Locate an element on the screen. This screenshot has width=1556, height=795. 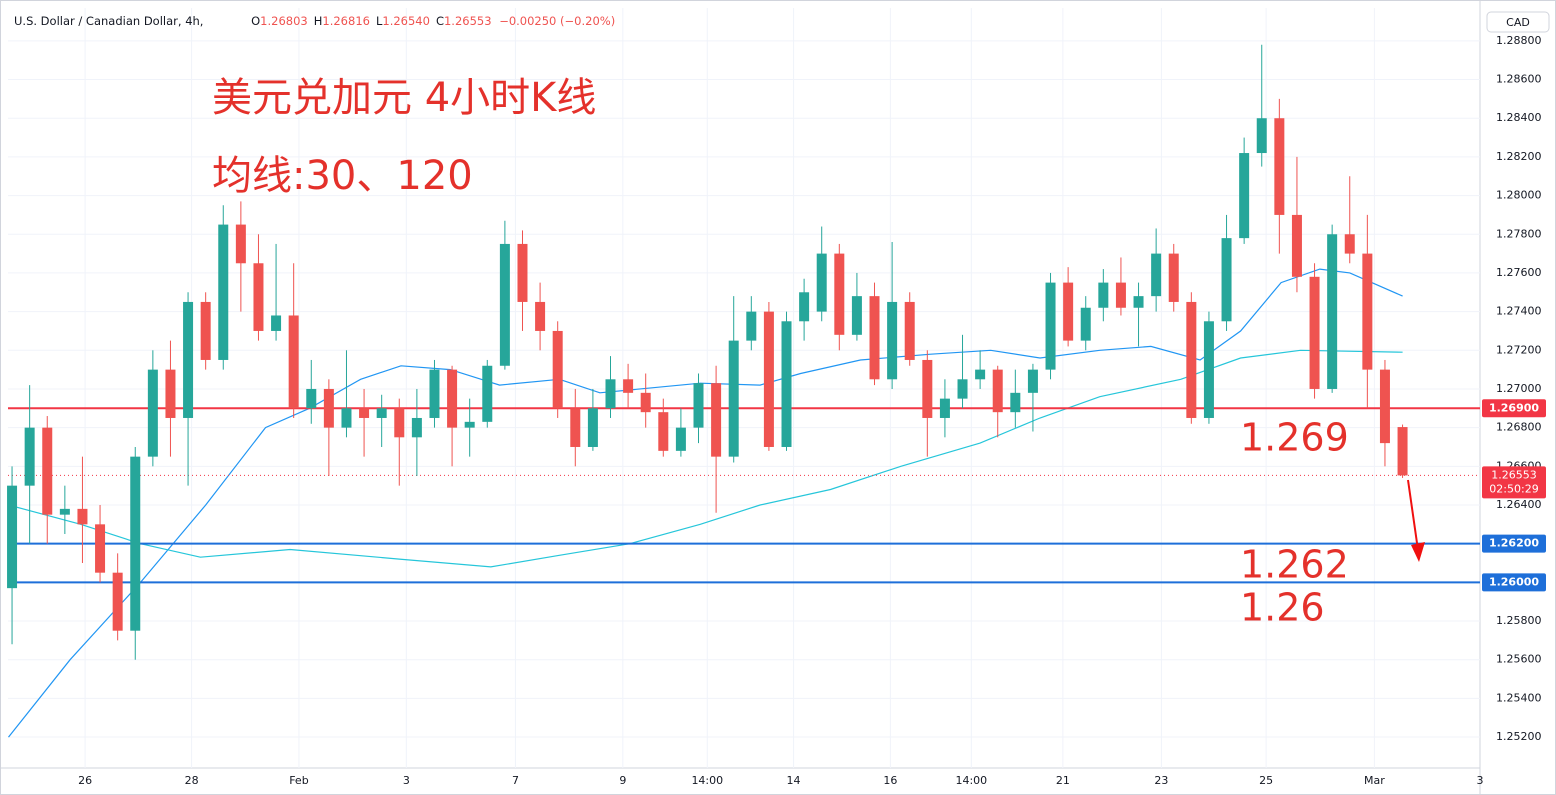
x-tick-label: 14 is located at coordinates (794, 780).